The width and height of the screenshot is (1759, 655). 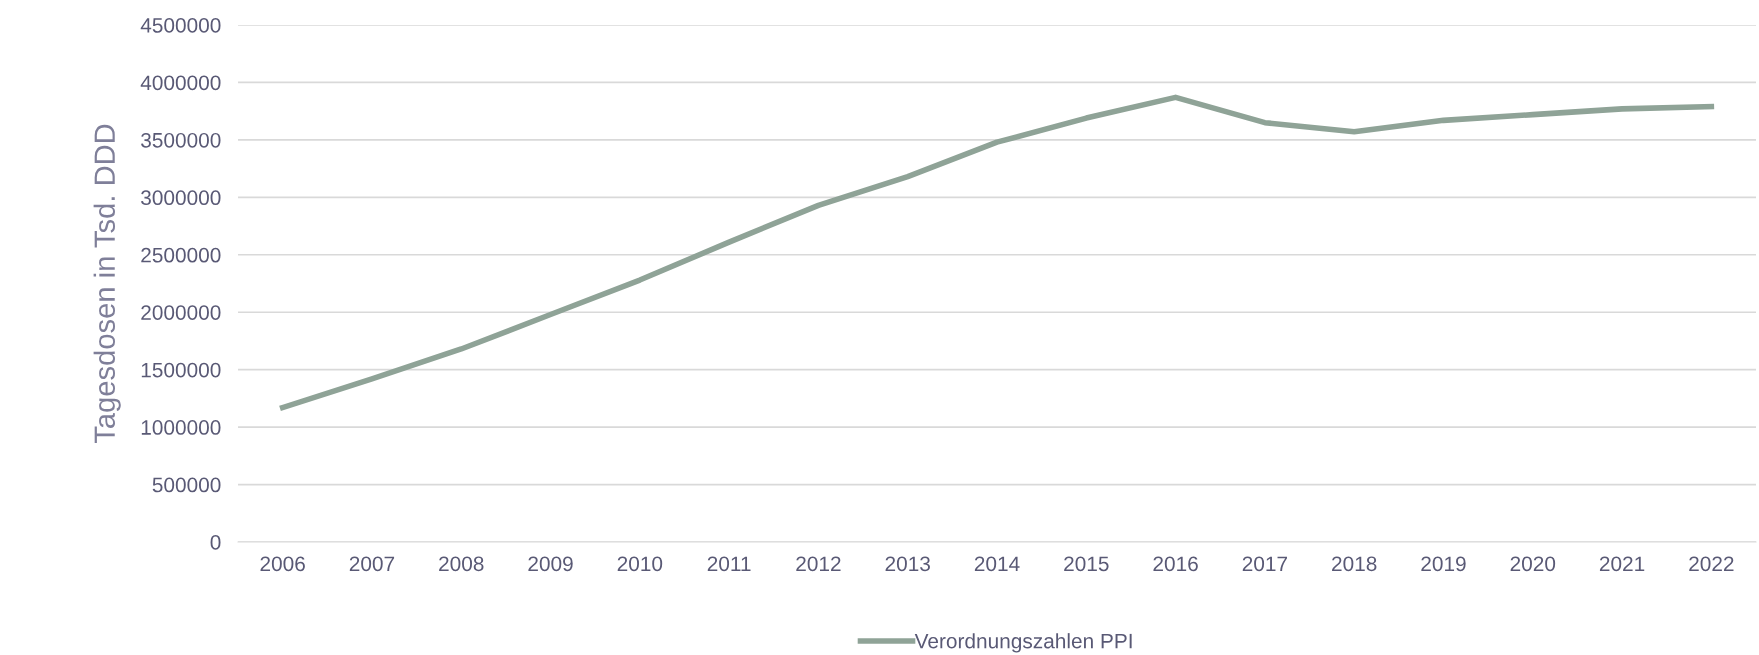 What do you see at coordinates (180, 83) in the screenshot?
I see `y-tick-label: 4000000` at bounding box center [180, 83].